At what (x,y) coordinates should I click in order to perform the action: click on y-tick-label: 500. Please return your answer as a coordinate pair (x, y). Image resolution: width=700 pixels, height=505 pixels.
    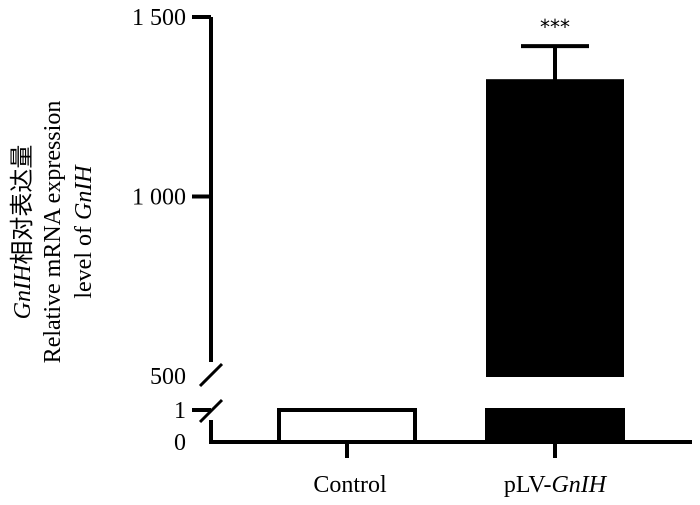
    Looking at the image, I should click on (168, 377).